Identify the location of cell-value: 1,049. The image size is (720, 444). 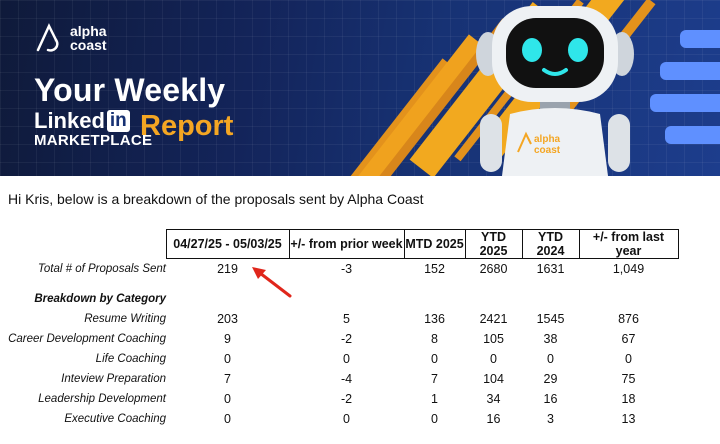
(628, 269).